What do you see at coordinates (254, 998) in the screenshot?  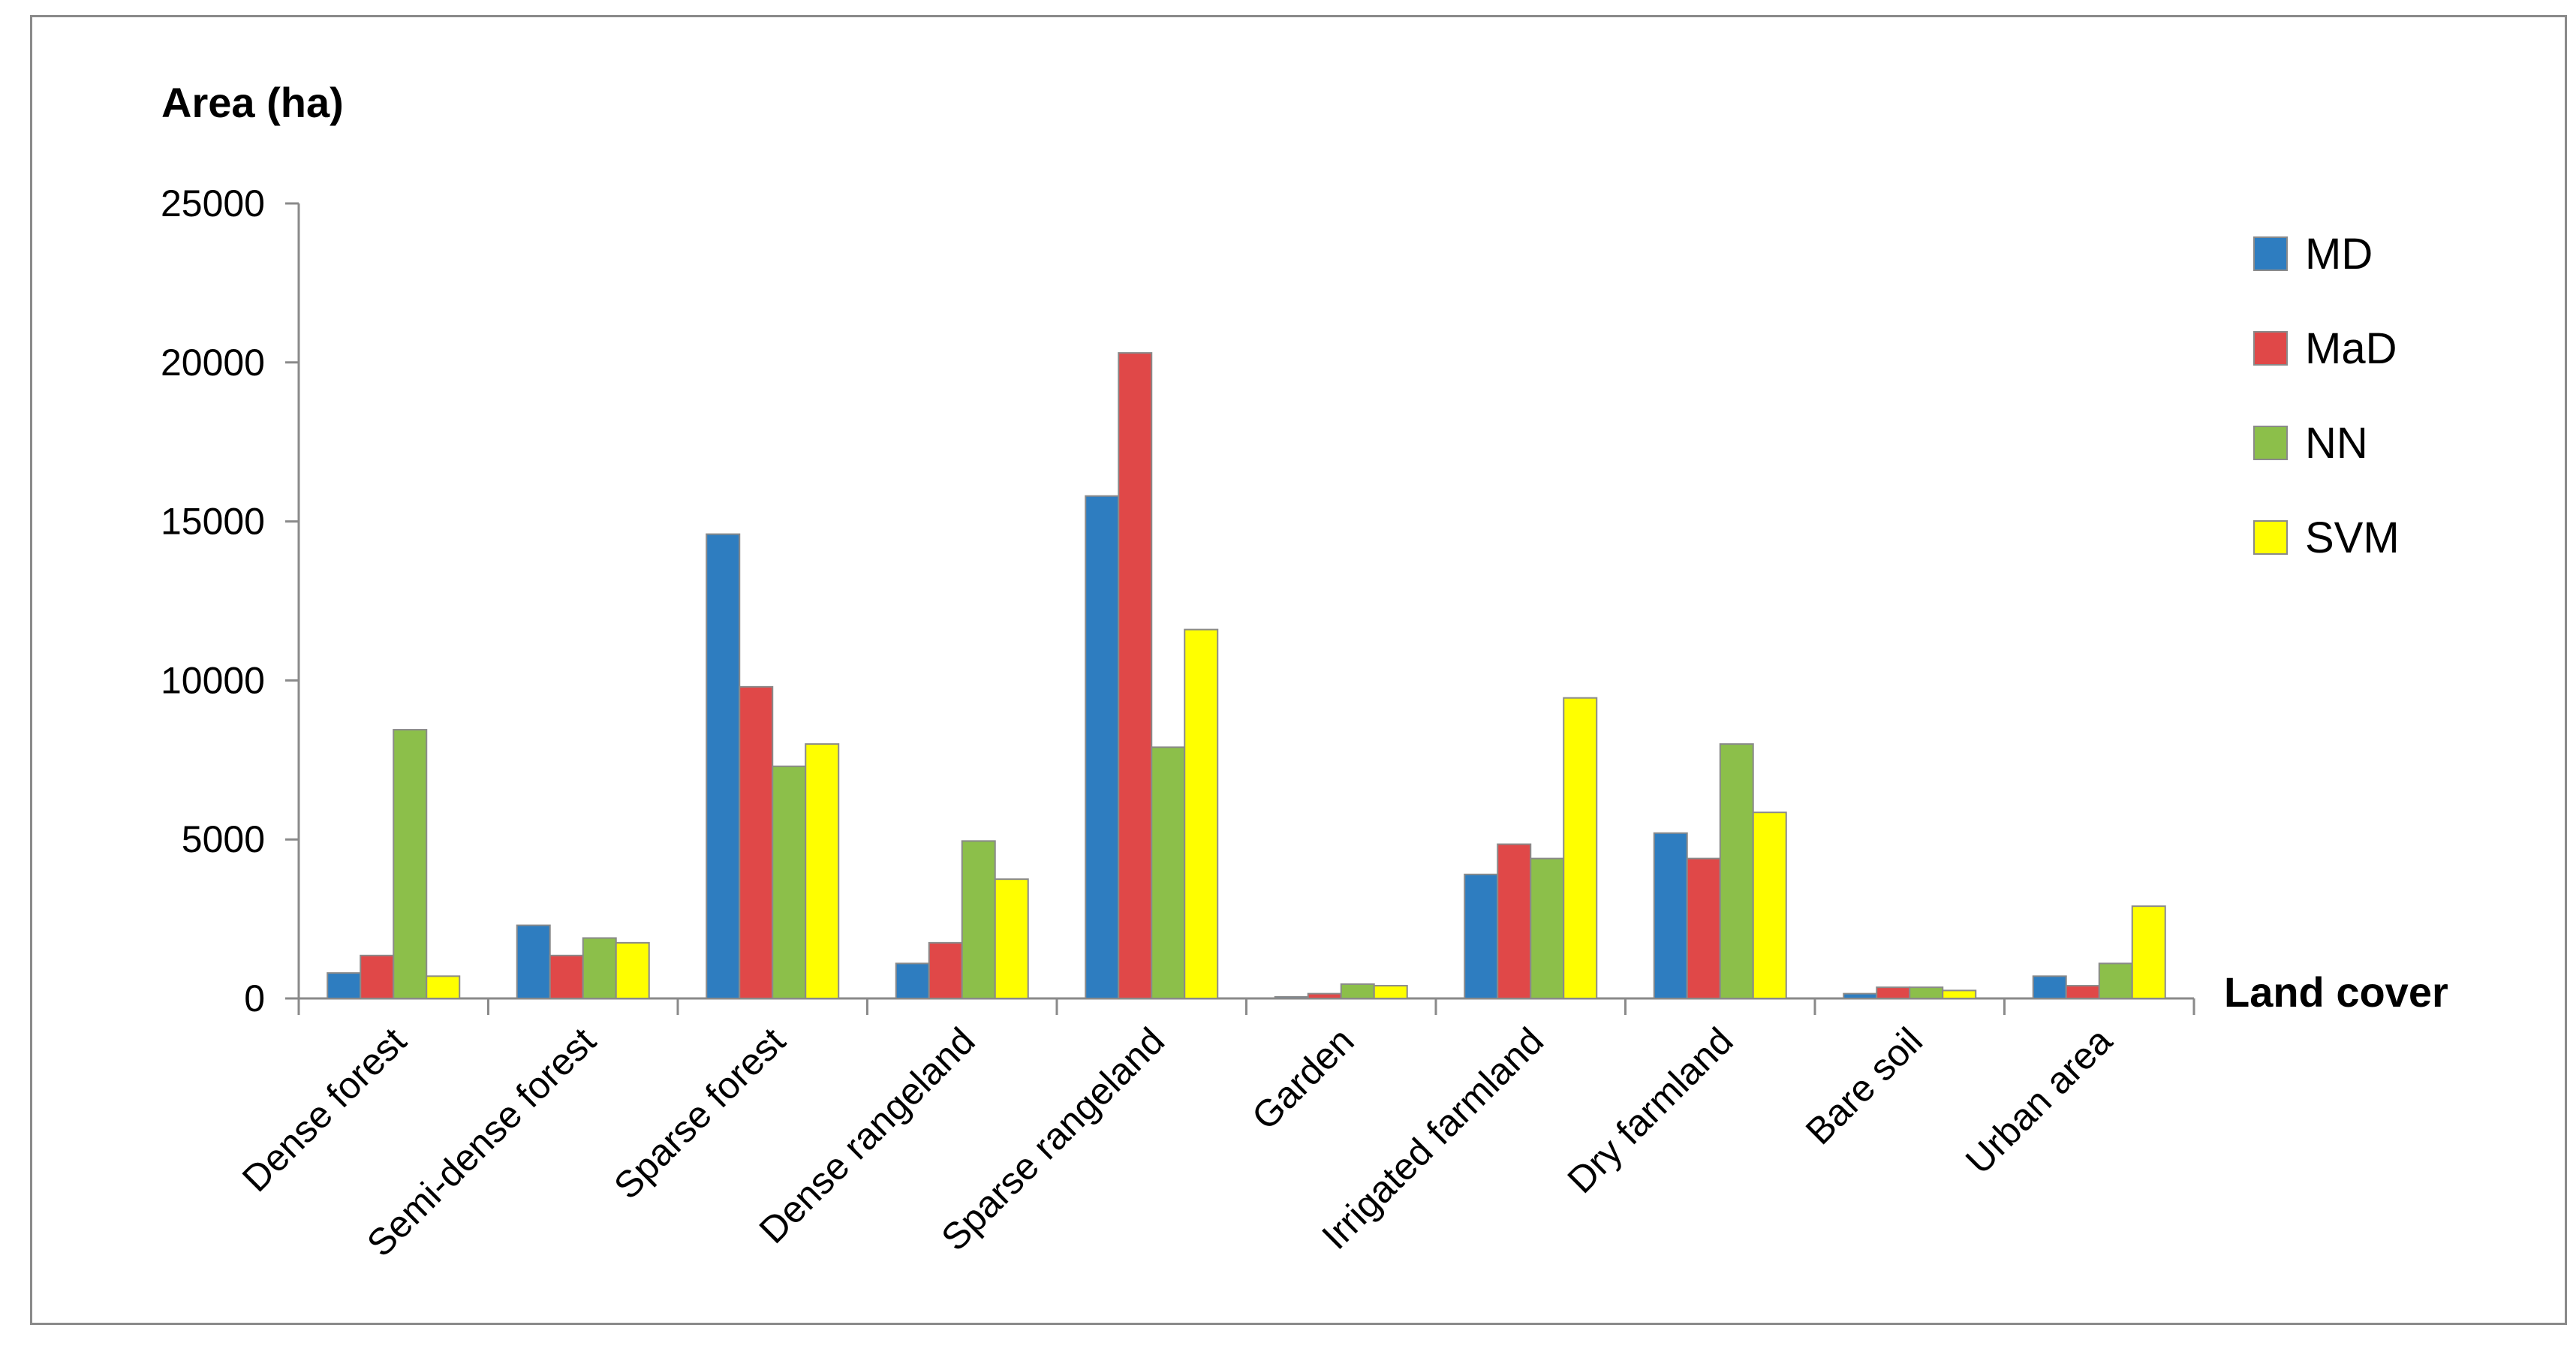 I see `y-tick-label: 0` at bounding box center [254, 998].